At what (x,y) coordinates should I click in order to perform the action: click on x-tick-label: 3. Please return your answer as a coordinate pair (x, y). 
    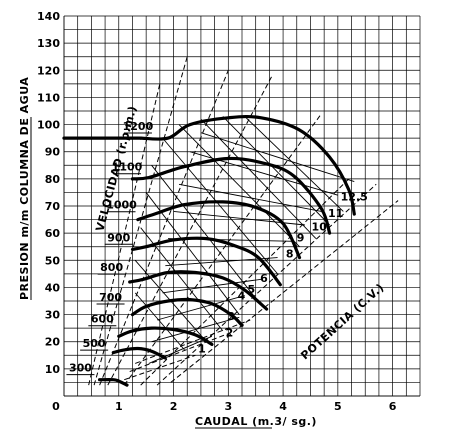
    Looking at the image, I should click on (228, 406).